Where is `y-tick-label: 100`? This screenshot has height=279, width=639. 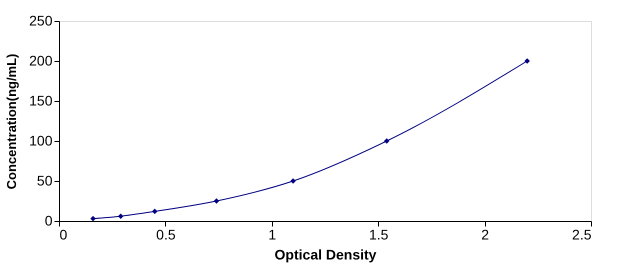
y-tick-label: 100 is located at coordinates (41, 140).